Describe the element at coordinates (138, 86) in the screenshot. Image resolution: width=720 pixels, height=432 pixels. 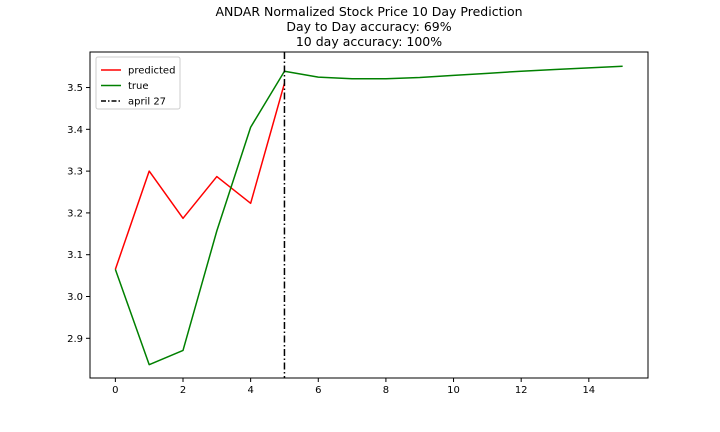
I see `legend-label: true` at that location.